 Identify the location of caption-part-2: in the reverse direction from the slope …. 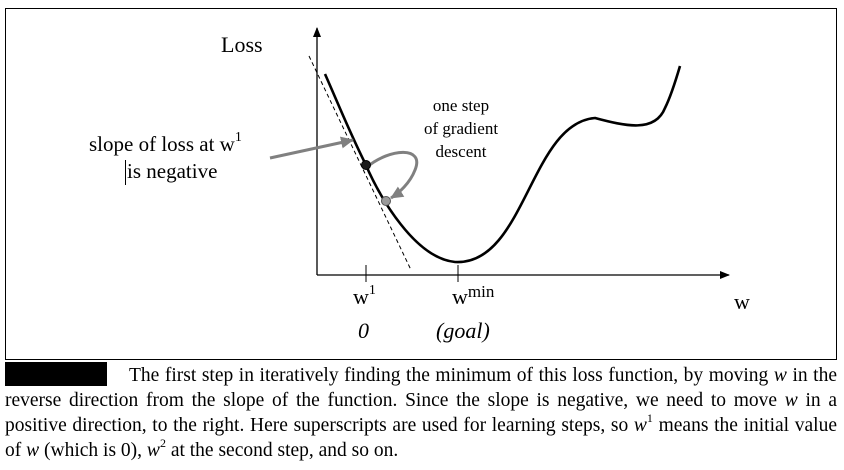
(421, 388).